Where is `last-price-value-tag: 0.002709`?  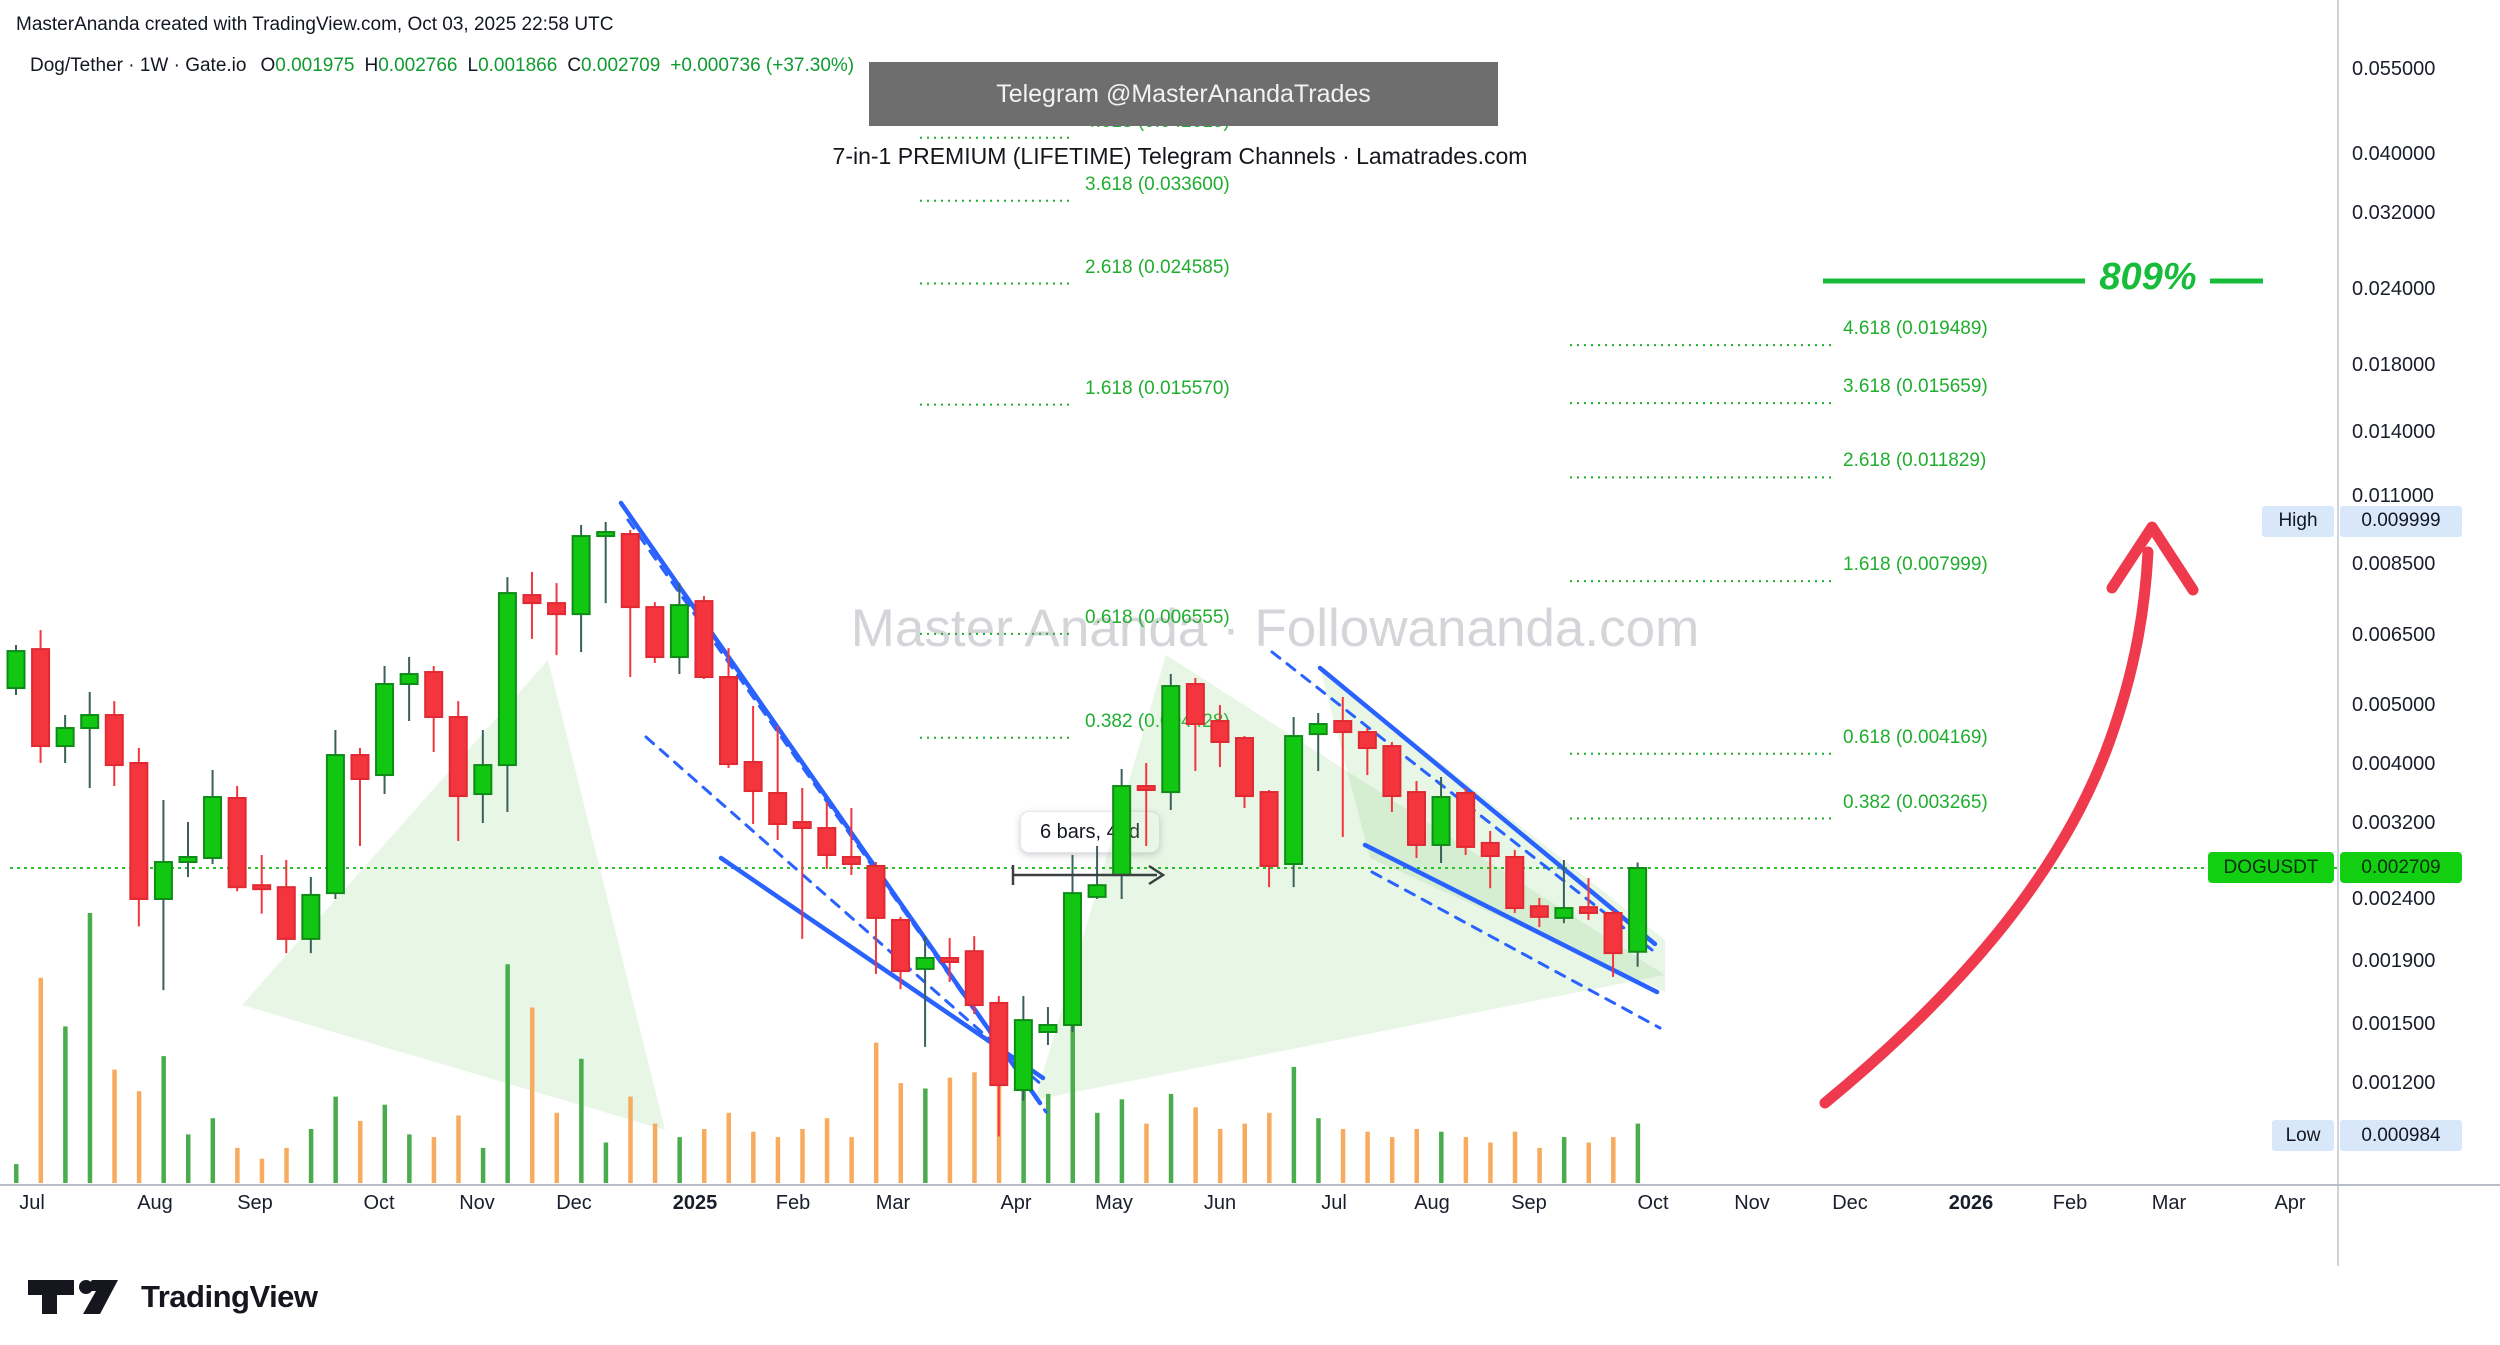 last-price-value-tag: 0.002709 is located at coordinates (2401, 867).